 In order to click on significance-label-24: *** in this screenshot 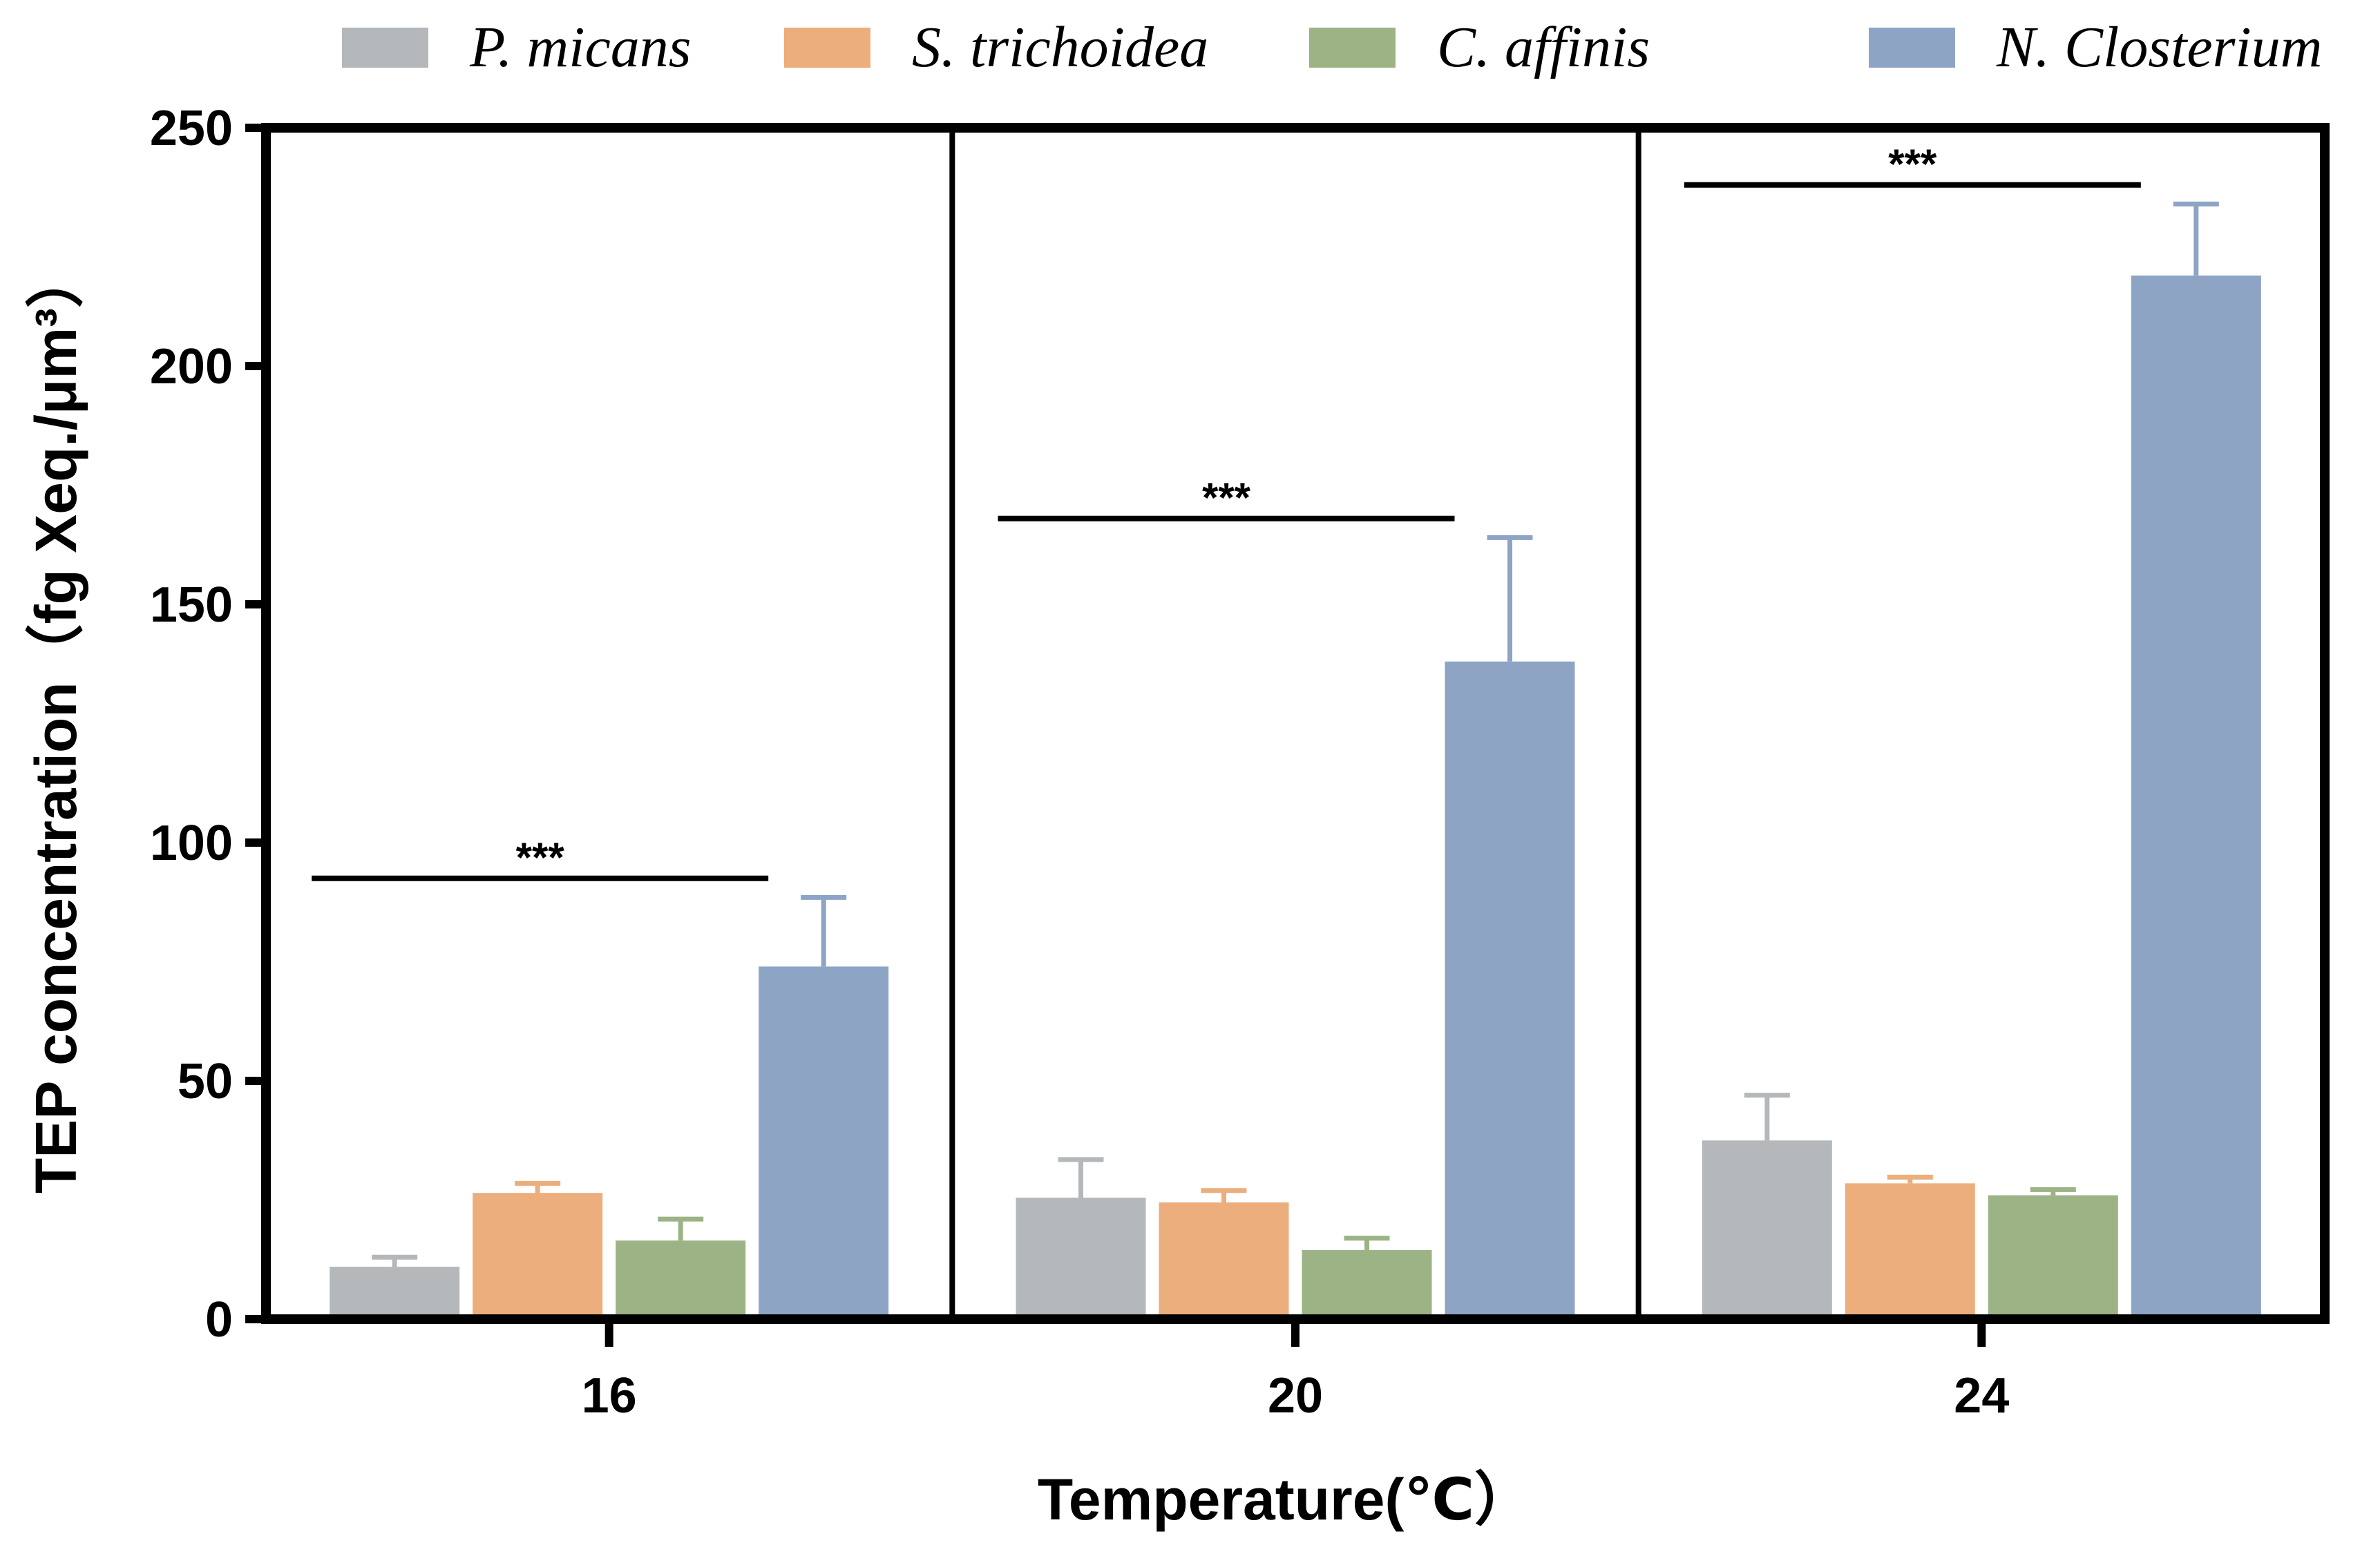, I will do `click(1913, 164)`.